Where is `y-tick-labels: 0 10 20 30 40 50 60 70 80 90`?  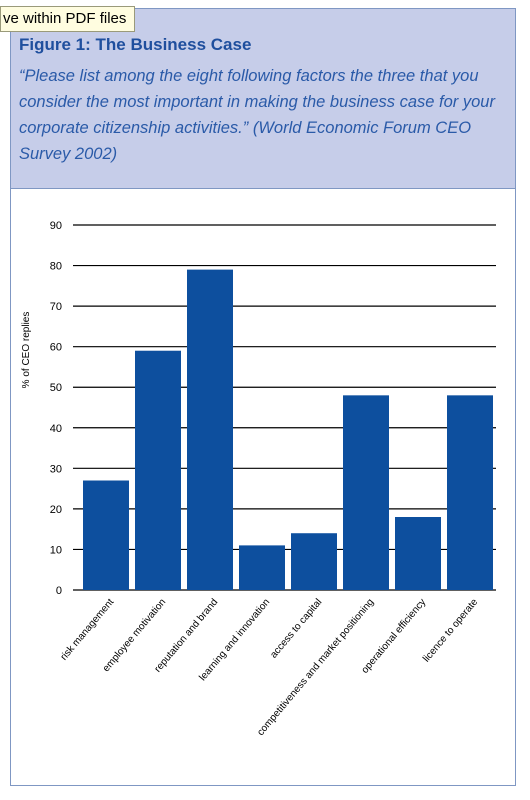 y-tick-labels: 0 10 20 30 40 50 60 70 80 90 is located at coordinates (56, 408).